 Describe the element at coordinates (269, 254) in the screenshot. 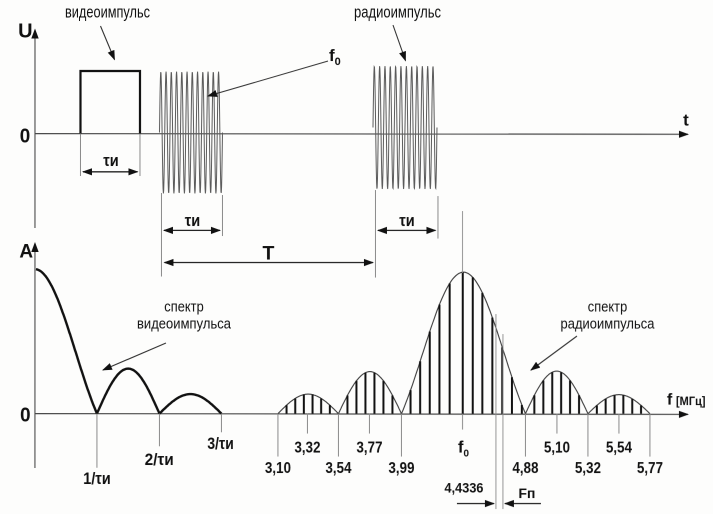

I see `svg-text: T` at that location.